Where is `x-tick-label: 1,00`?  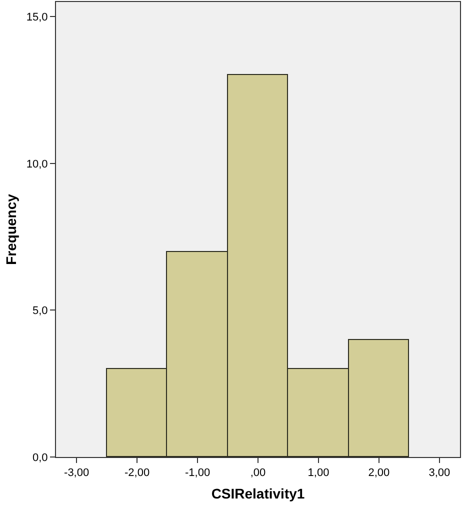
x-tick-label: 1,00 is located at coordinates (319, 473).